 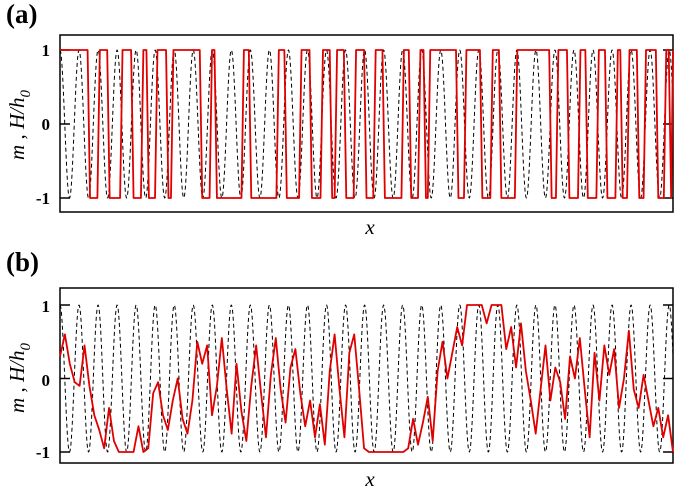 I want to click on panel-label: (b), so click(x=22, y=262).